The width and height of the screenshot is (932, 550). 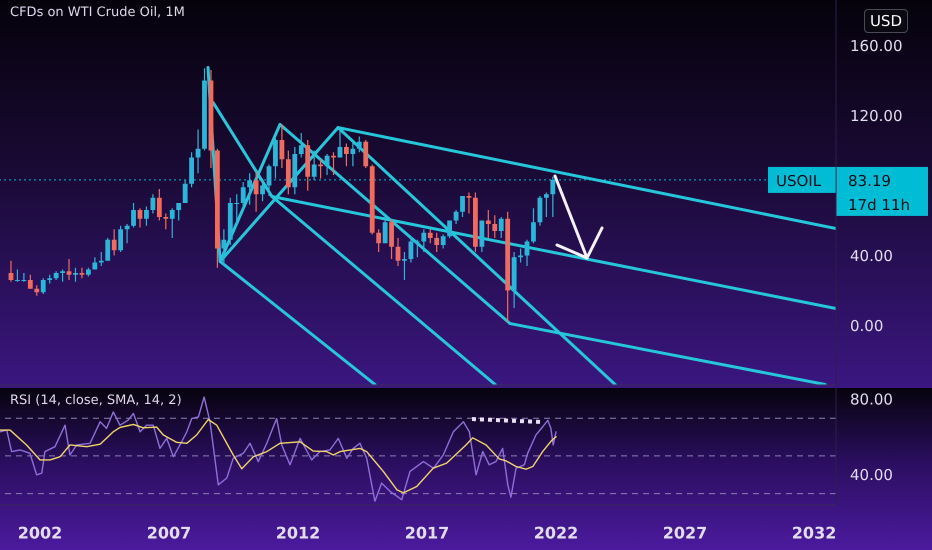 What do you see at coordinates (685, 532) in the screenshot?
I see `x-tick-label: 2027` at bounding box center [685, 532].